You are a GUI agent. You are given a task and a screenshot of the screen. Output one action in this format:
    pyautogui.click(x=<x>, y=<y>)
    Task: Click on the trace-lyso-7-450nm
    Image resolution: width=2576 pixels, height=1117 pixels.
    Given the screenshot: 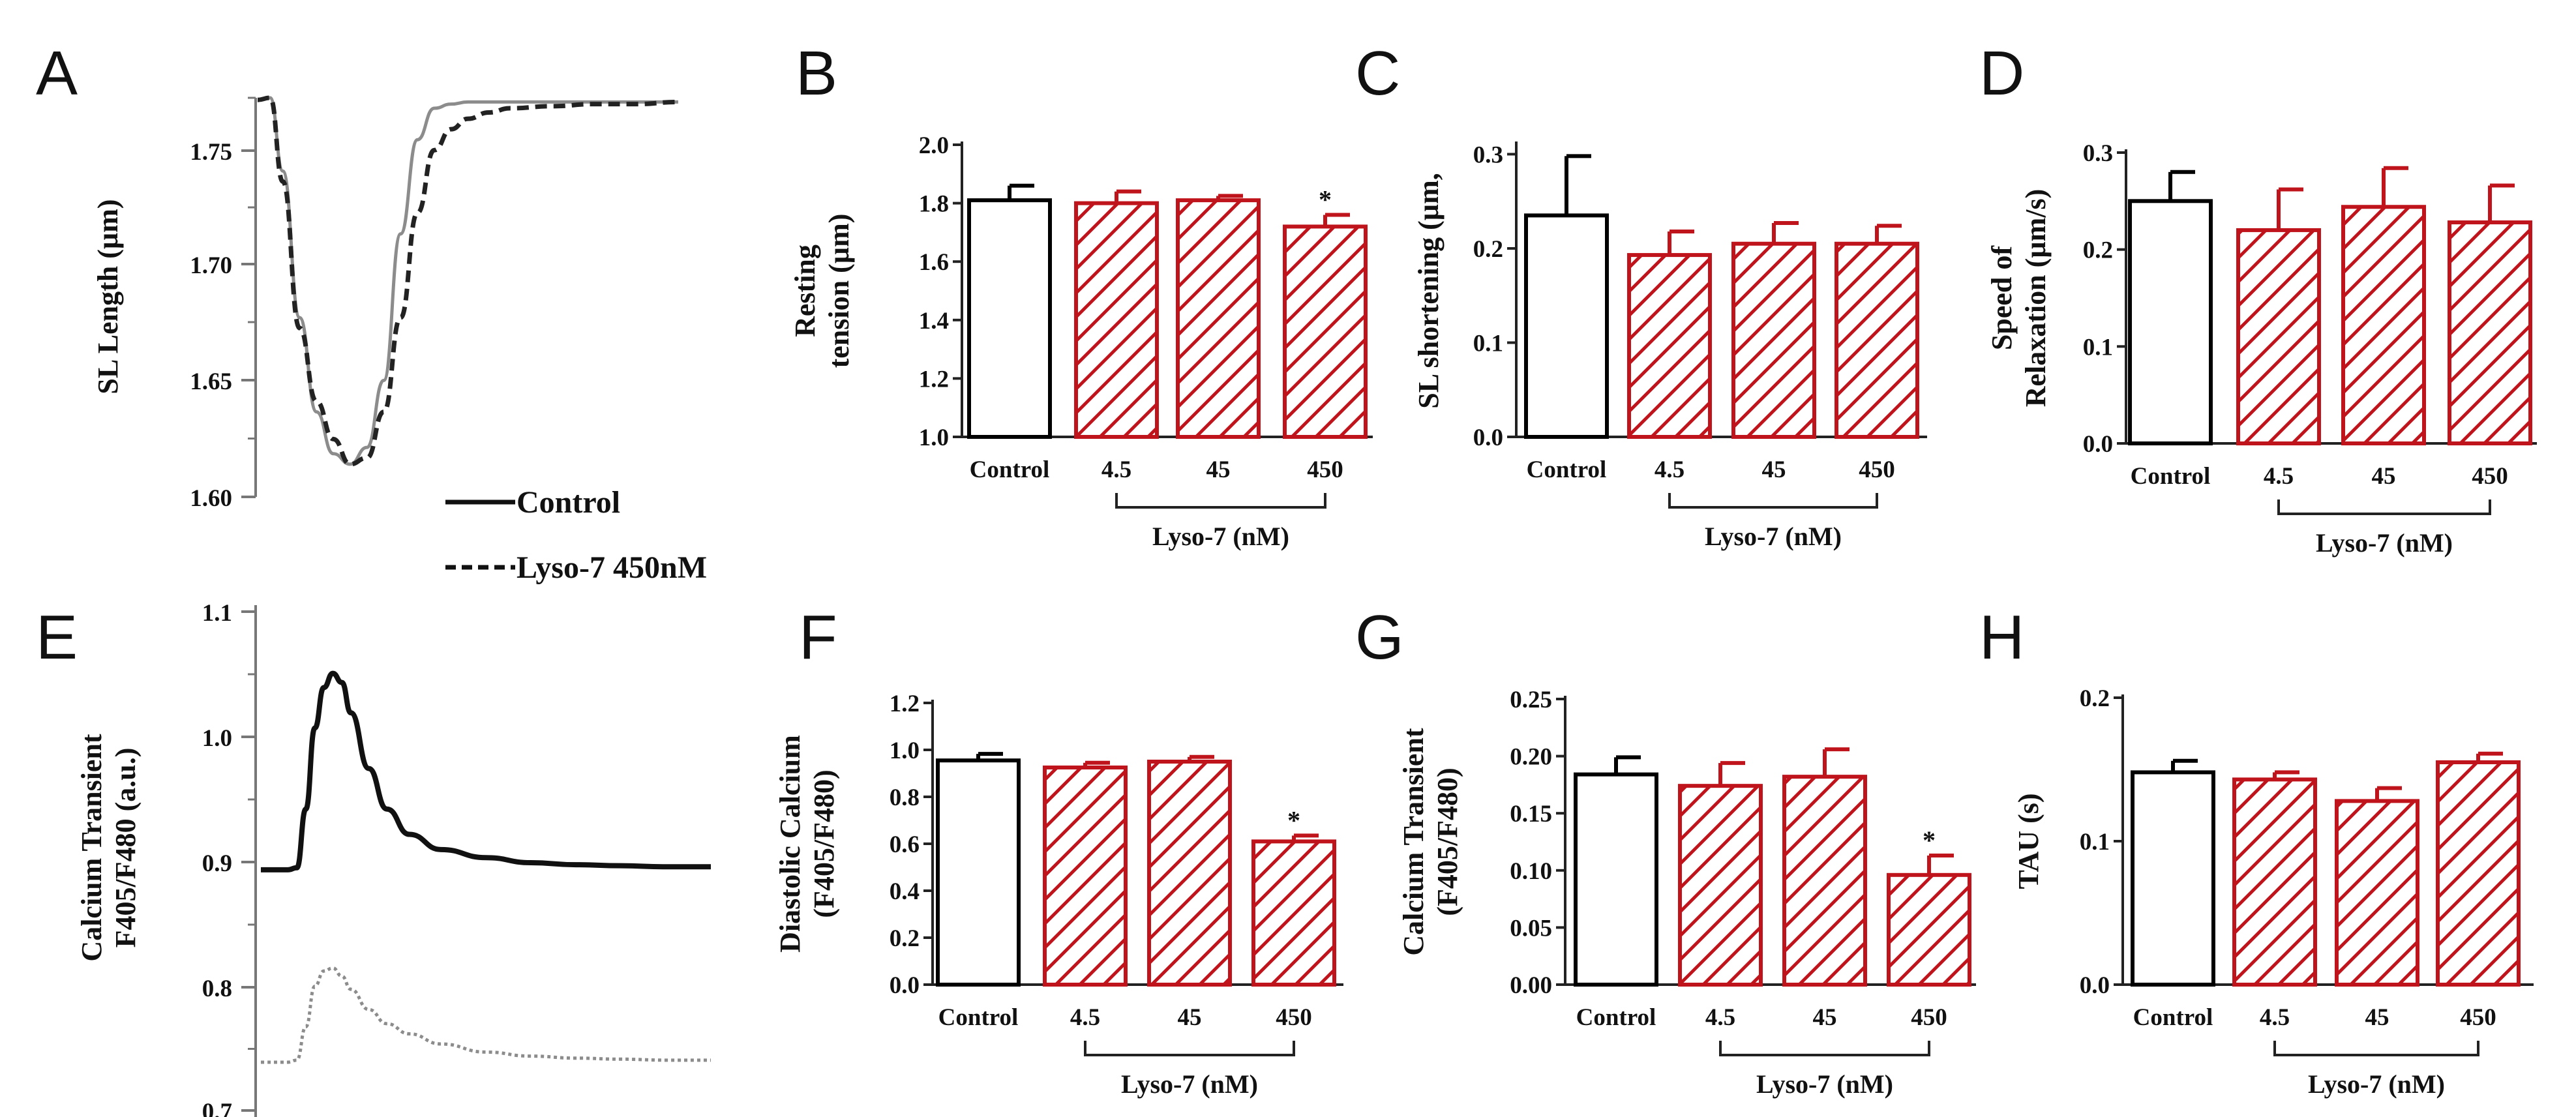 What is the action you would take?
    pyautogui.click(x=468, y=281)
    